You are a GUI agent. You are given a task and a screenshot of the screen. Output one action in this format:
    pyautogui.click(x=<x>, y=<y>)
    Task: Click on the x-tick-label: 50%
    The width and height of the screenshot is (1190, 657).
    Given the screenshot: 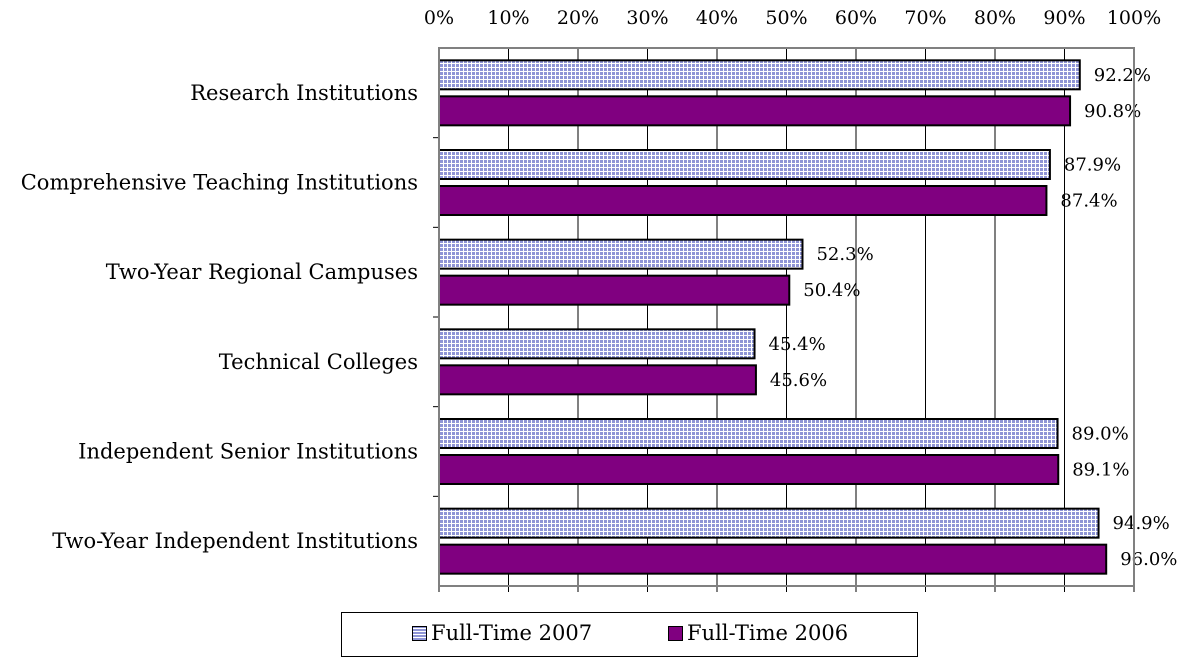 What is the action you would take?
    pyautogui.click(x=786, y=18)
    